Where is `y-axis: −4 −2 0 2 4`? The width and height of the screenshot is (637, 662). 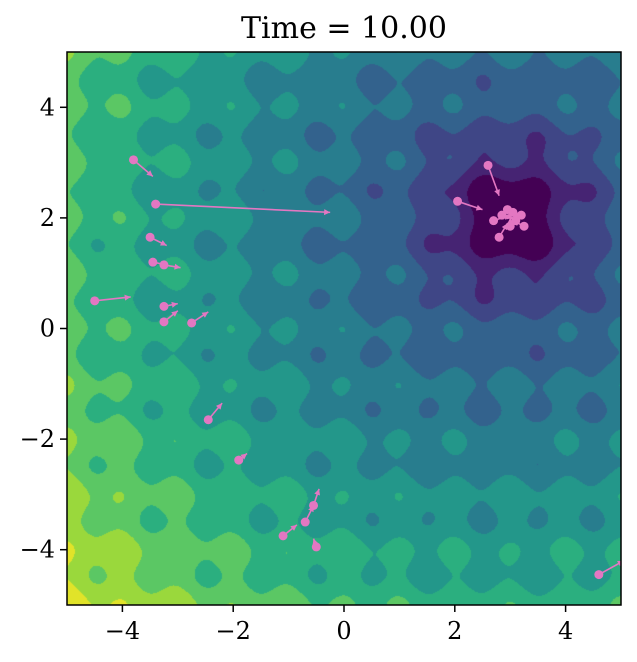 y-axis: −4 −2 0 2 4 is located at coordinates (43, 328).